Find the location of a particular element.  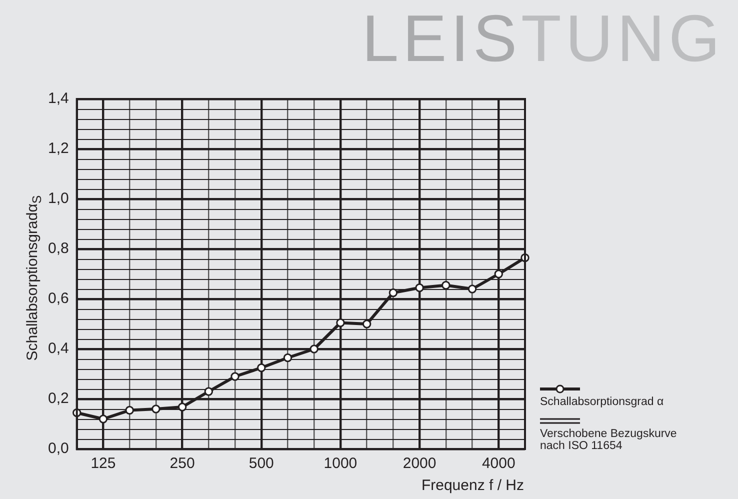

x-tick-label: 250 is located at coordinates (182, 463).